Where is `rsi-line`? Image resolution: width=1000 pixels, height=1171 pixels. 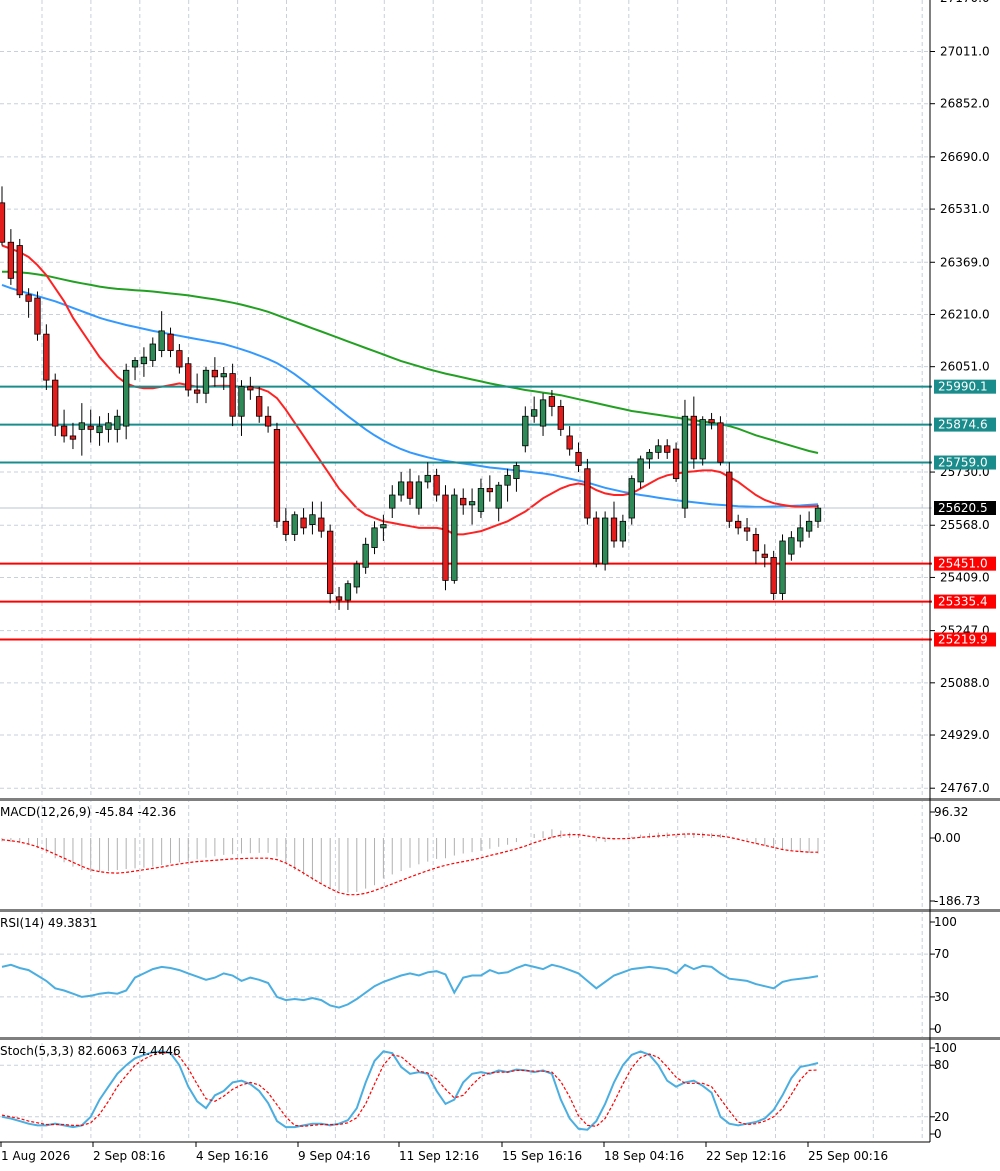 rsi-line is located at coordinates (410, 986).